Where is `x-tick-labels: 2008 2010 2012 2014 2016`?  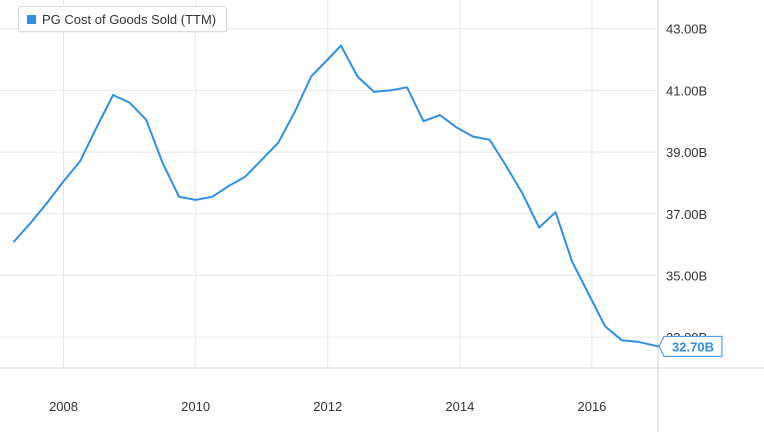
x-tick-labels: 2008 2010 2012 2014 2016 is located at coordinates (327, 406).